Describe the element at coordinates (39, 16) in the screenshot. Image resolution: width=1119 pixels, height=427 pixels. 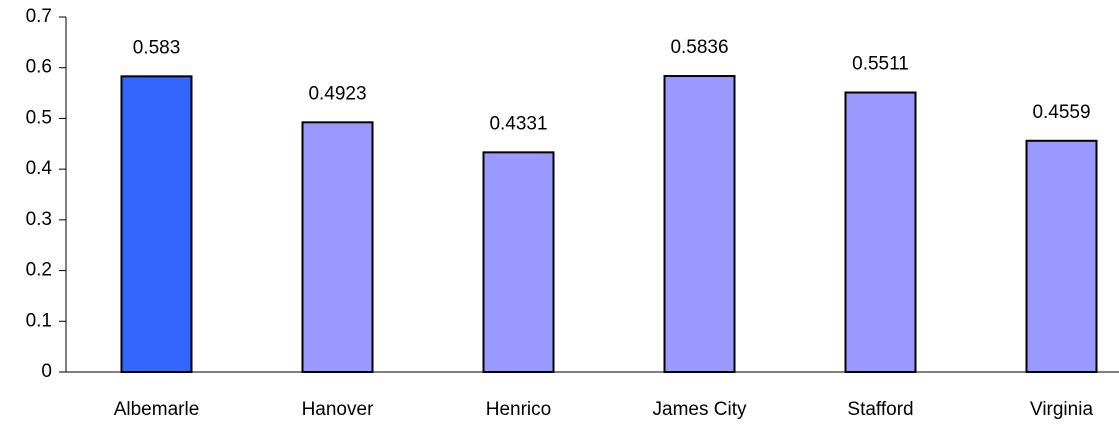
I see `y-tick-label: 0.7` at that location.